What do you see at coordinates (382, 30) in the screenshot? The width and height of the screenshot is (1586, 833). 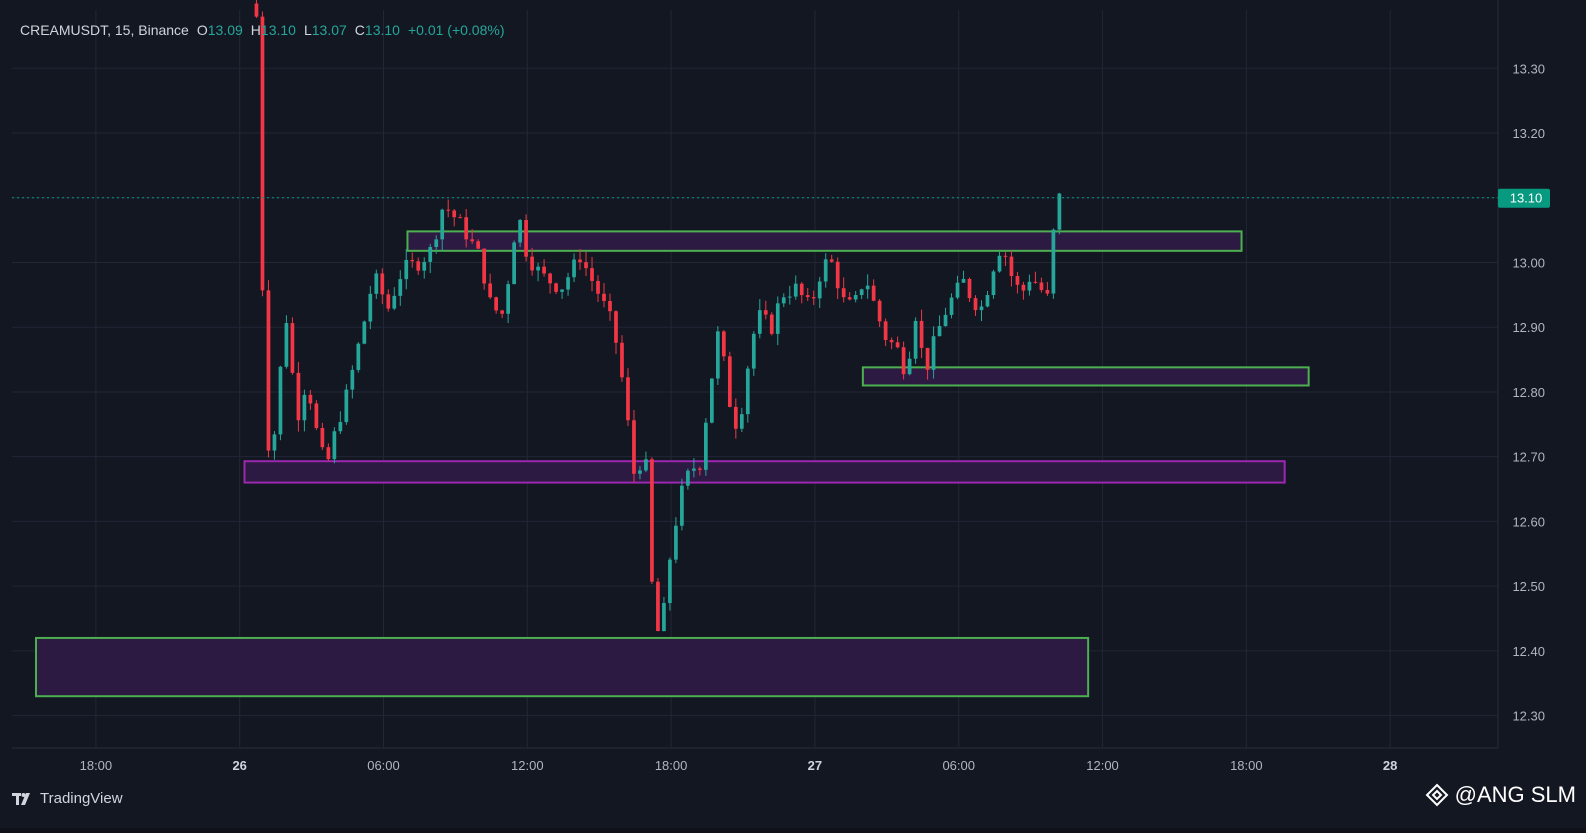 I see `close-value: 13.10` at bounding box center [382, 30].